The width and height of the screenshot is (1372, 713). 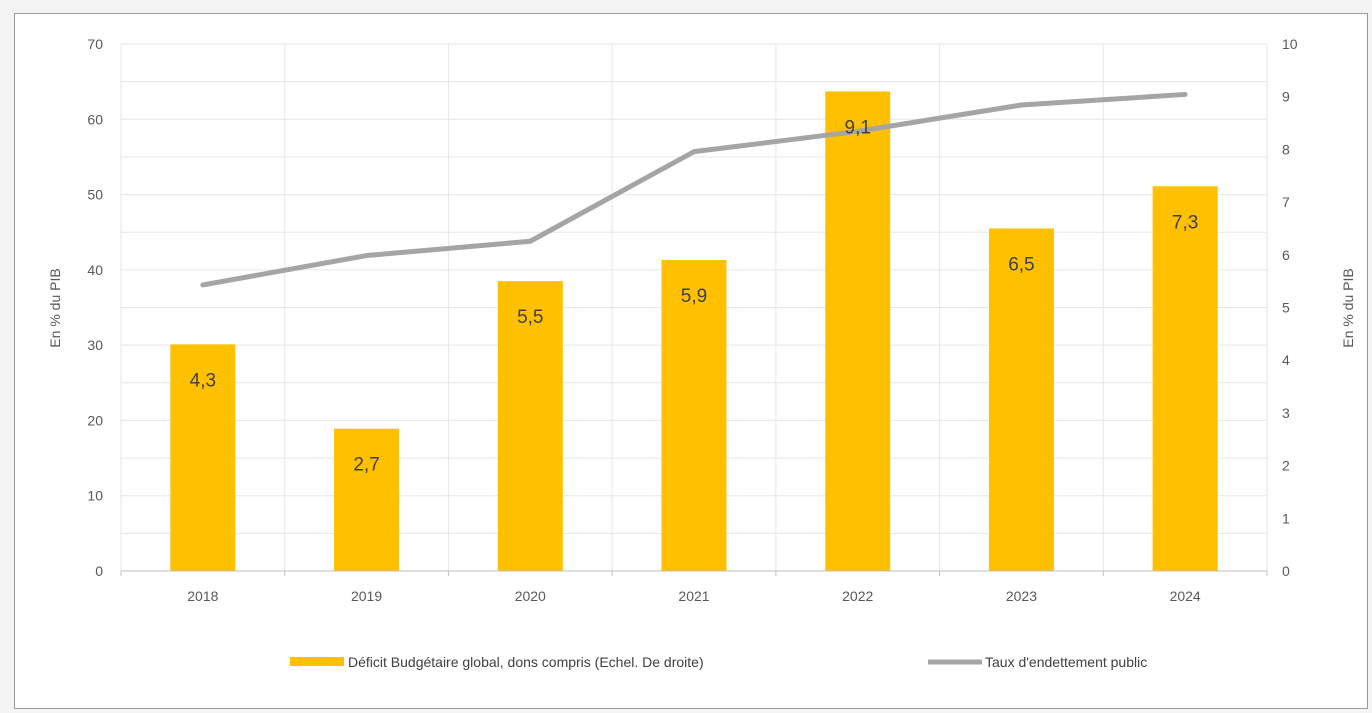 What do you see at coordinates (857, 596) in the screenshot?
I see `x-tick-label: 2022` at bounding box center [857, 596].